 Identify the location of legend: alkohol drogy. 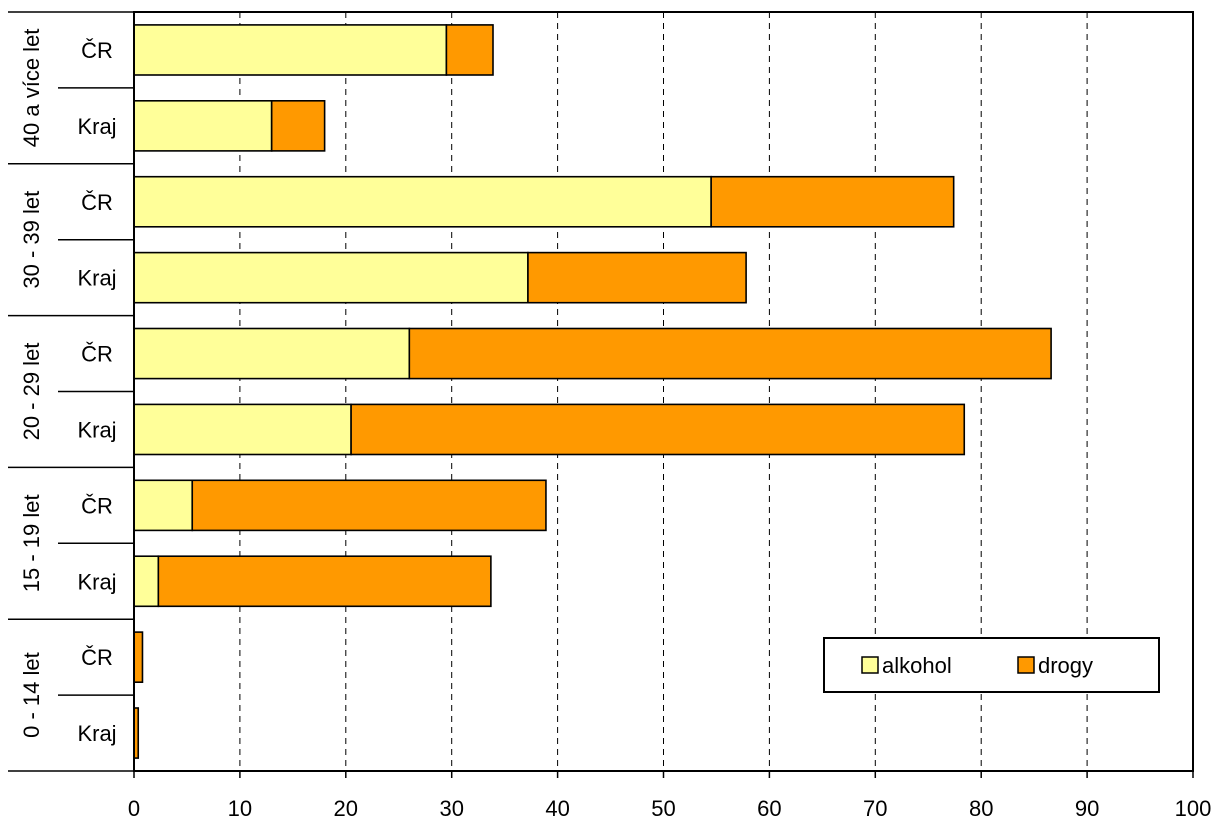
(991, 665).